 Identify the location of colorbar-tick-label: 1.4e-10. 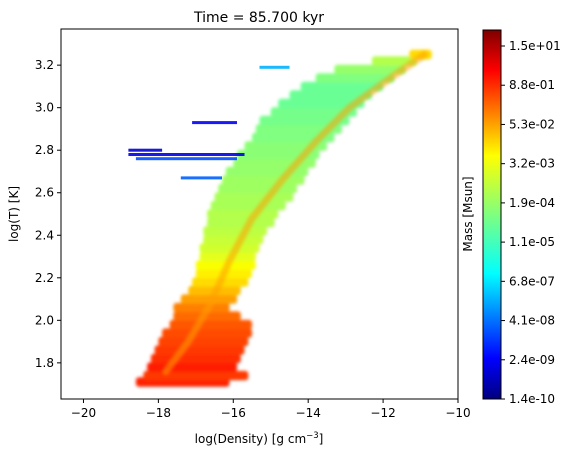
(532, 399).